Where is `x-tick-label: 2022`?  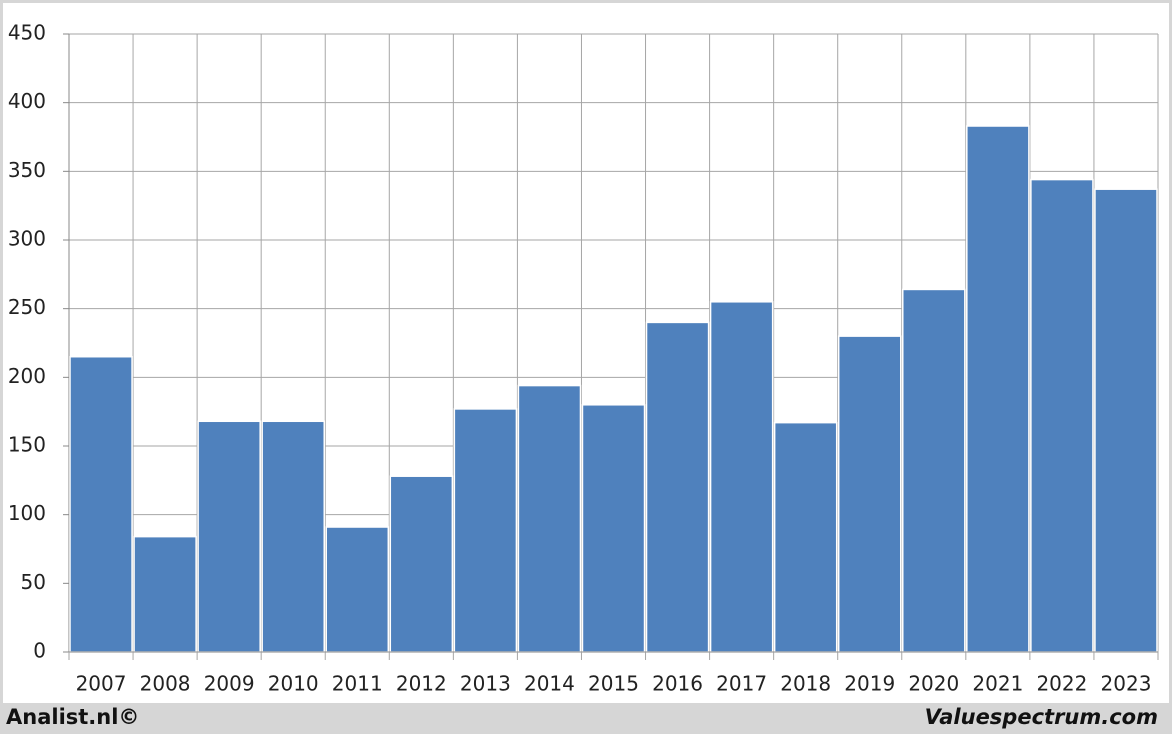
x-tick-label: 2022 is located at coordinates (1061, 684).